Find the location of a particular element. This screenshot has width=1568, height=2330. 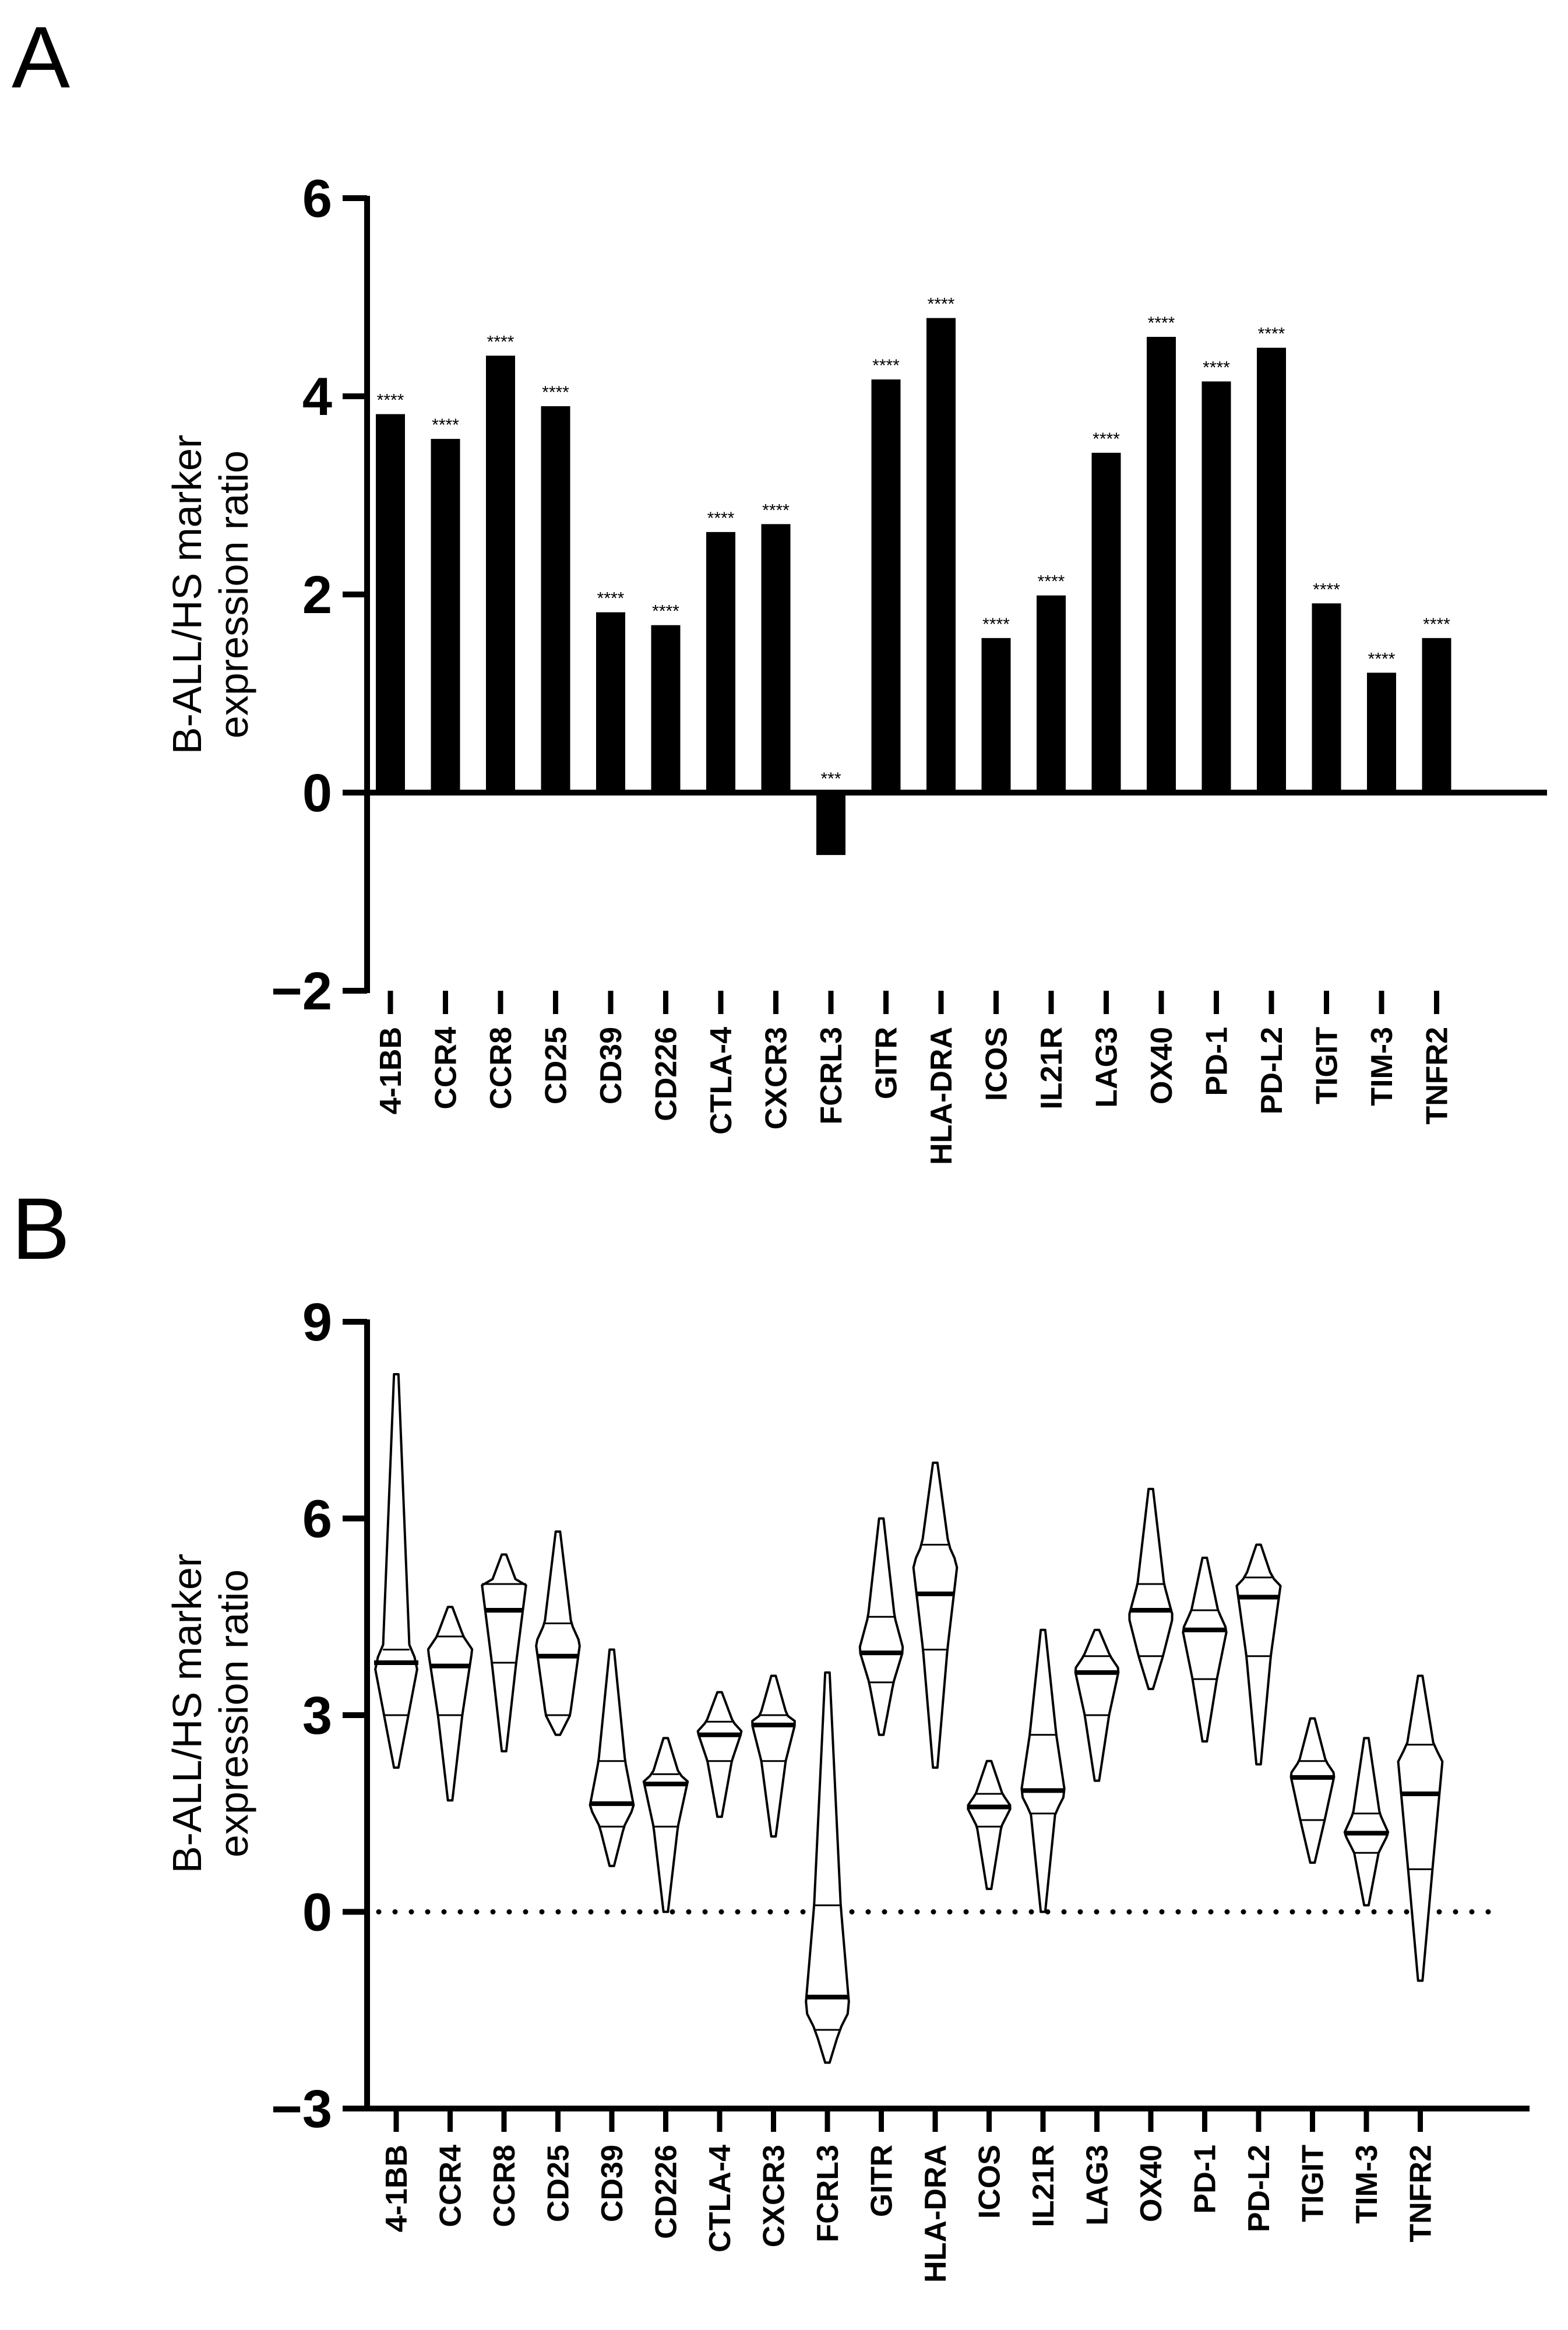

bar-cd226 is located at coordinates (666, 709).